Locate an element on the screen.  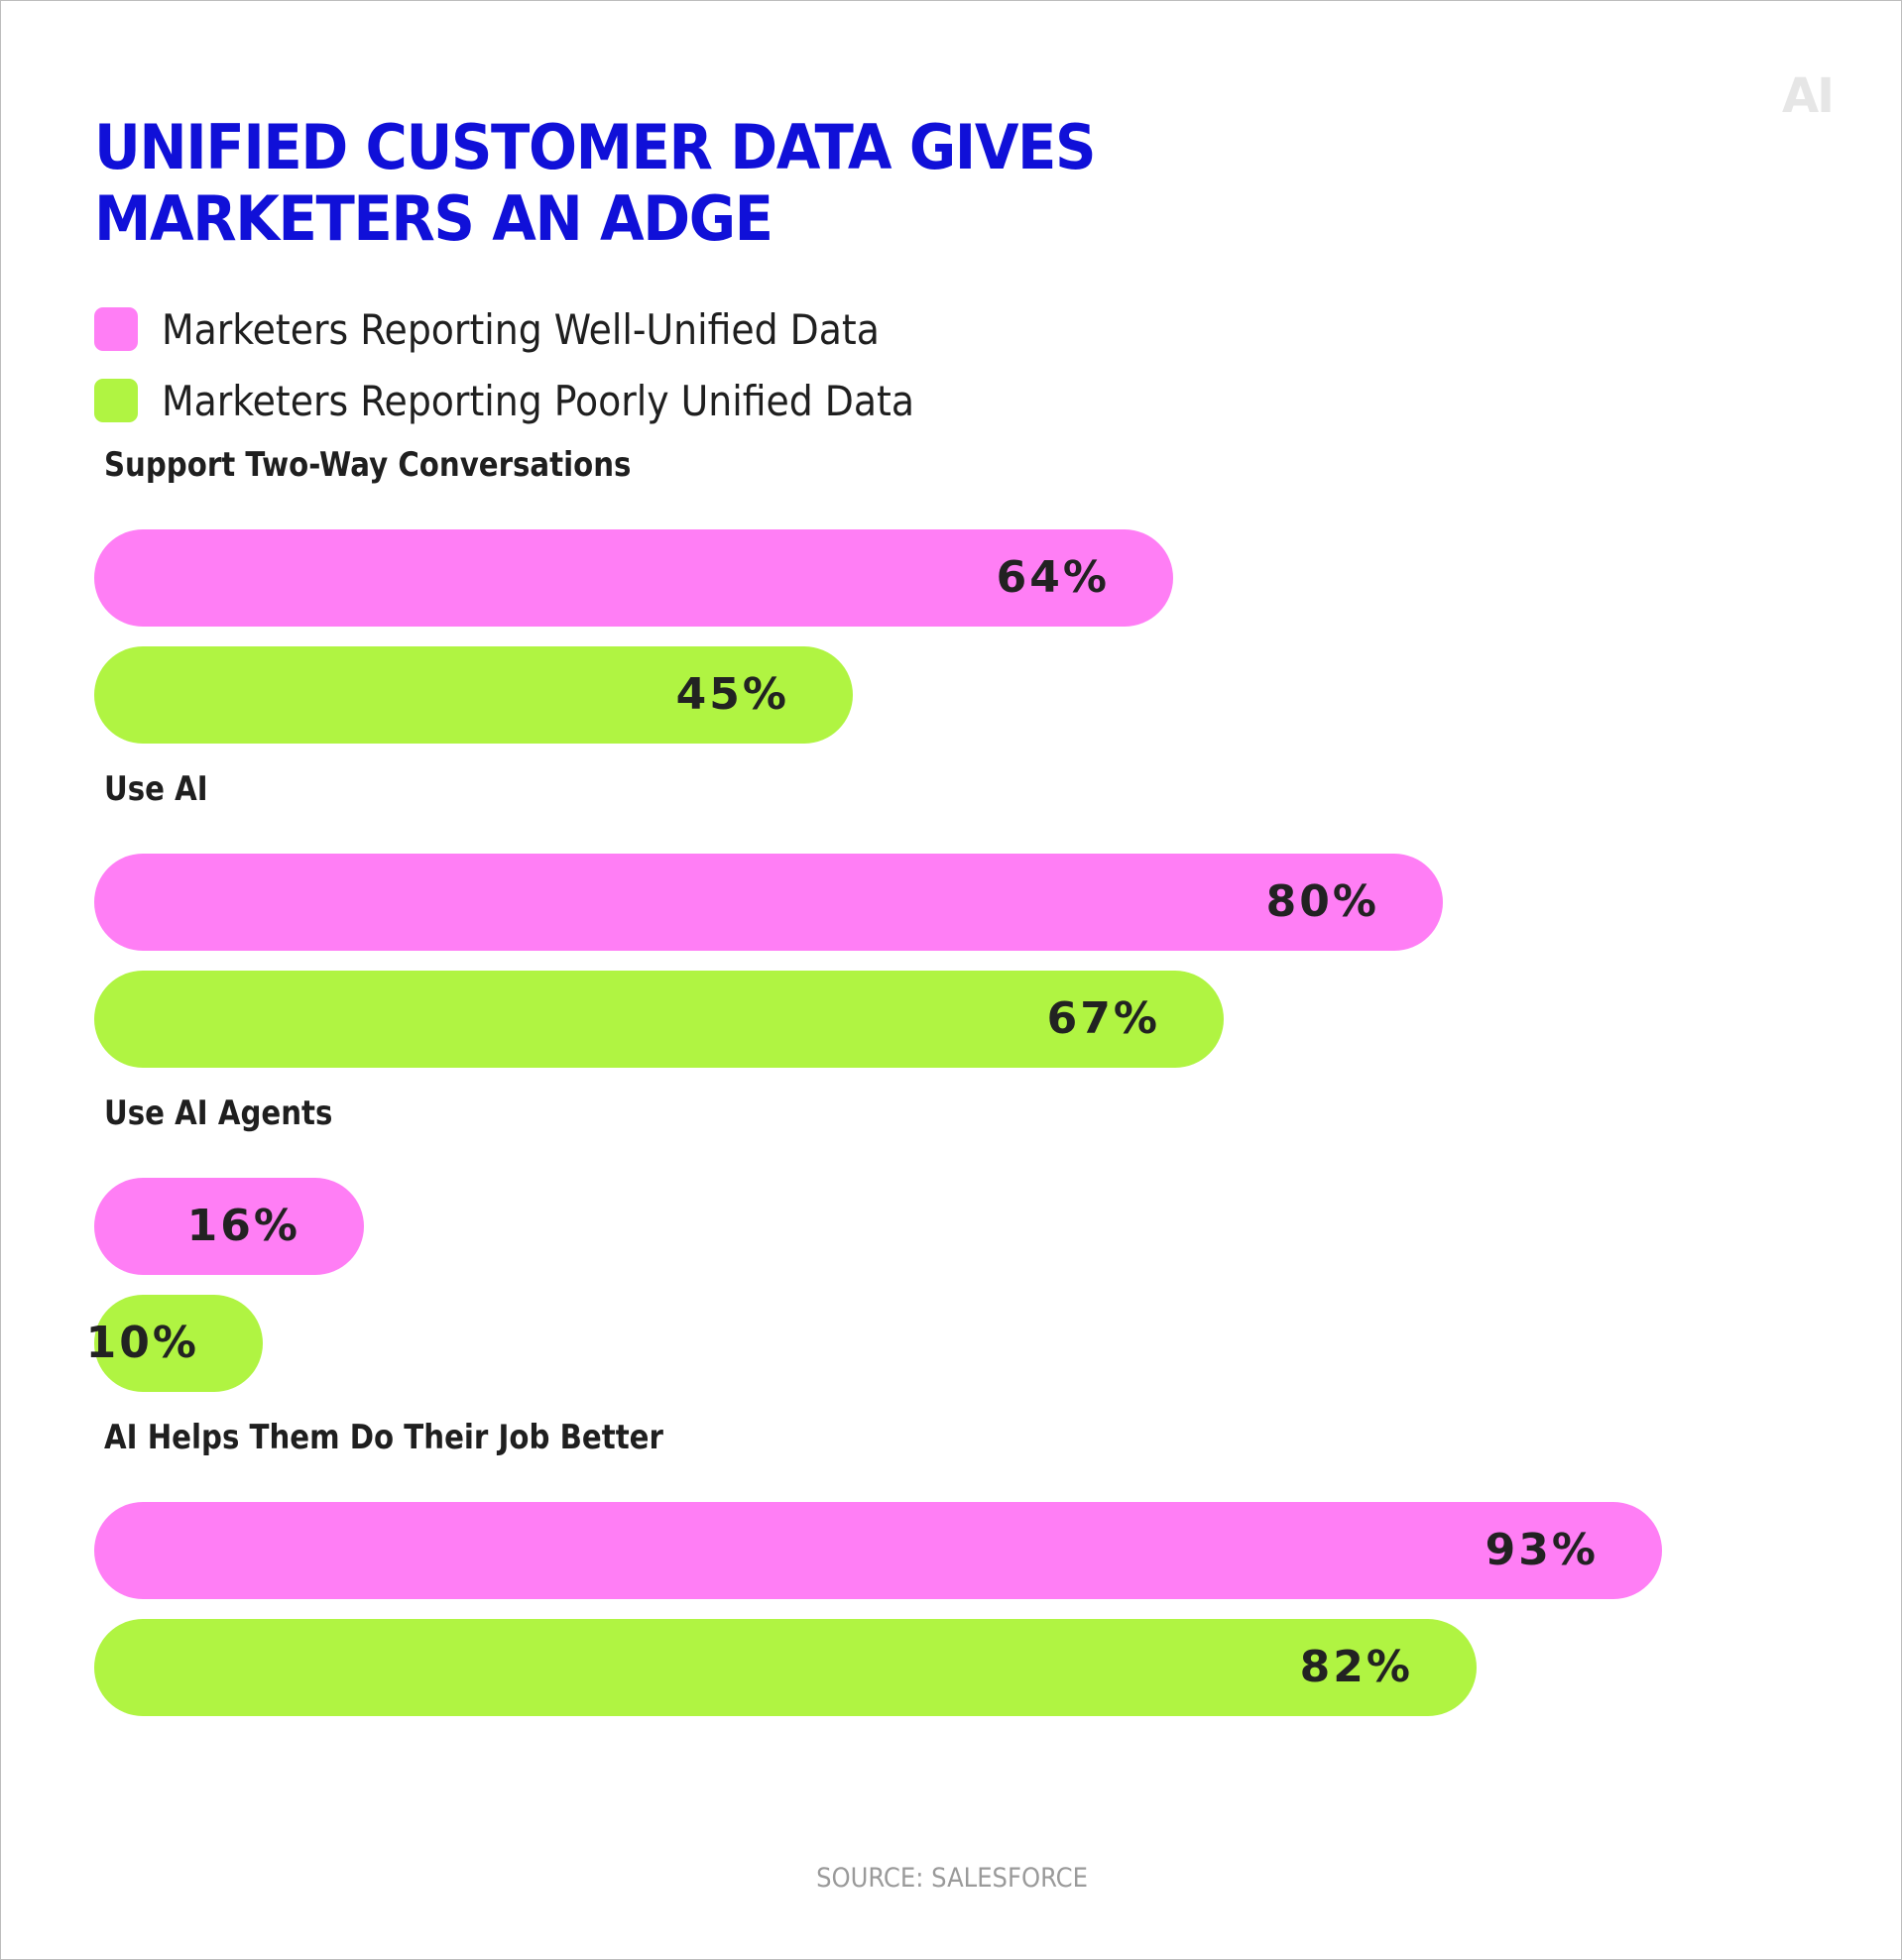
legend-label-well: Marketers Reporting Well-Unified Data is located at coordinates (521, 329).